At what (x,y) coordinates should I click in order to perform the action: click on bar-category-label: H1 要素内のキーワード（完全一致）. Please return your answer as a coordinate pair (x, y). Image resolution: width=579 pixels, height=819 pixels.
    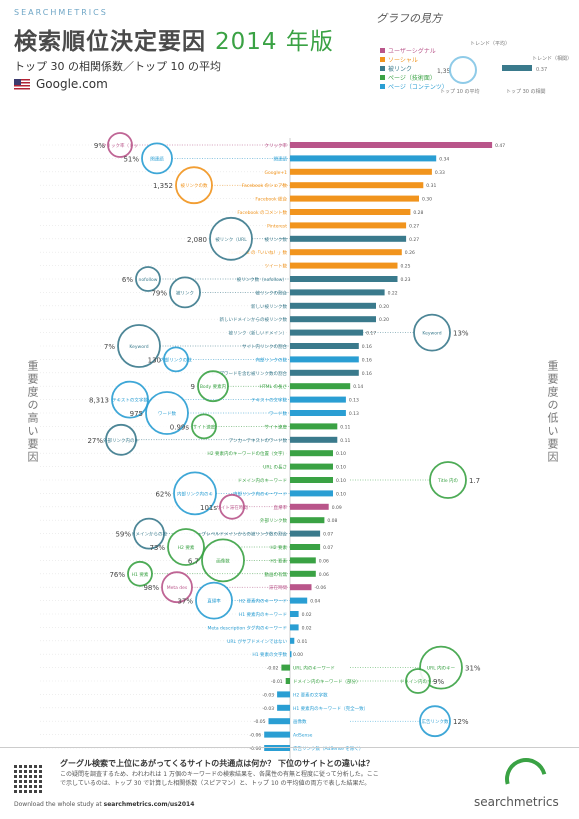
    Looking at the image, I should click on (330, 708).